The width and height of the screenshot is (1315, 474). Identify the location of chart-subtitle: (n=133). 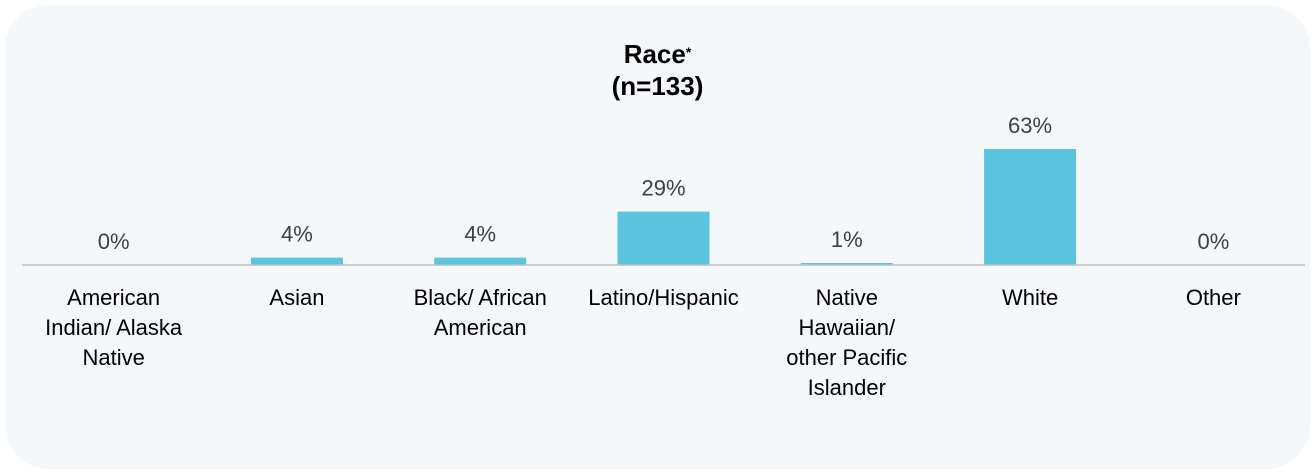
(657, 86).